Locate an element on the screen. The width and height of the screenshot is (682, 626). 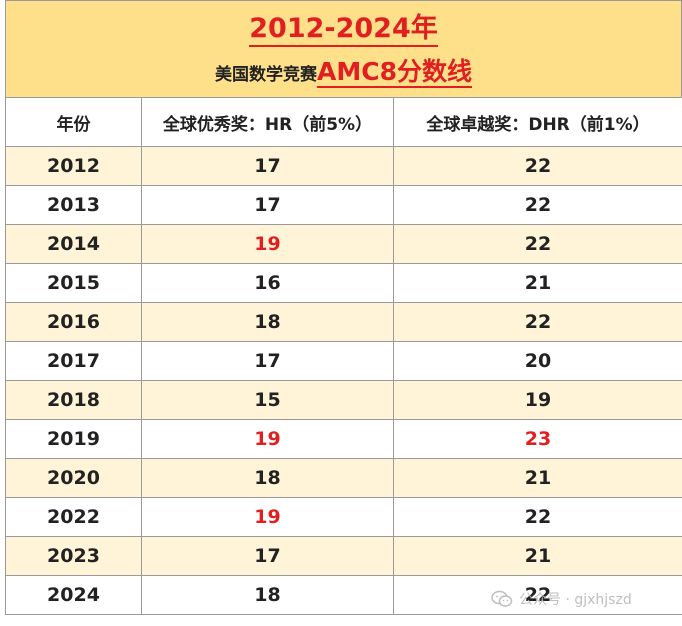
cell-year: 2023 is located at coordinates (73, 556).